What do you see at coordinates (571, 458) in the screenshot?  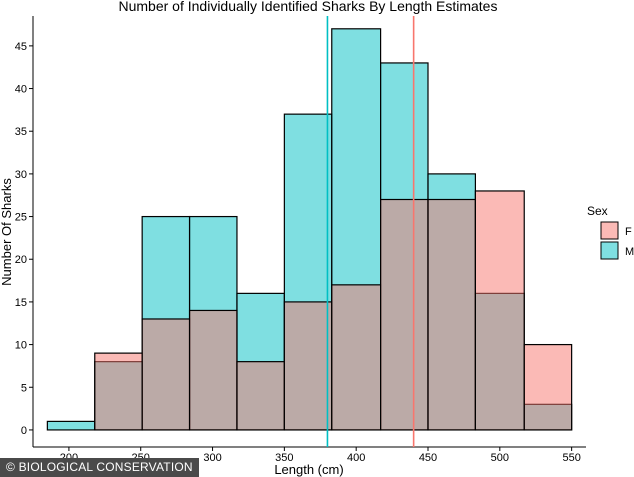 I see `x-tick-label: 550` at bounding box center [571, 458].